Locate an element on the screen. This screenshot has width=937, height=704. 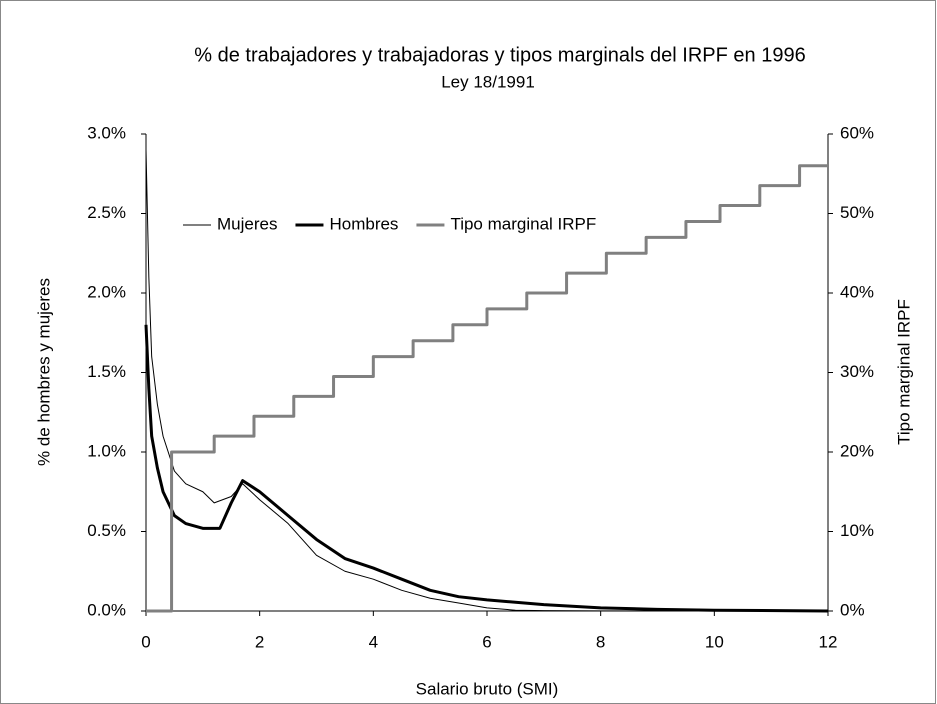
y-tick-label: 2.5% is located at coordinates (106, 212).